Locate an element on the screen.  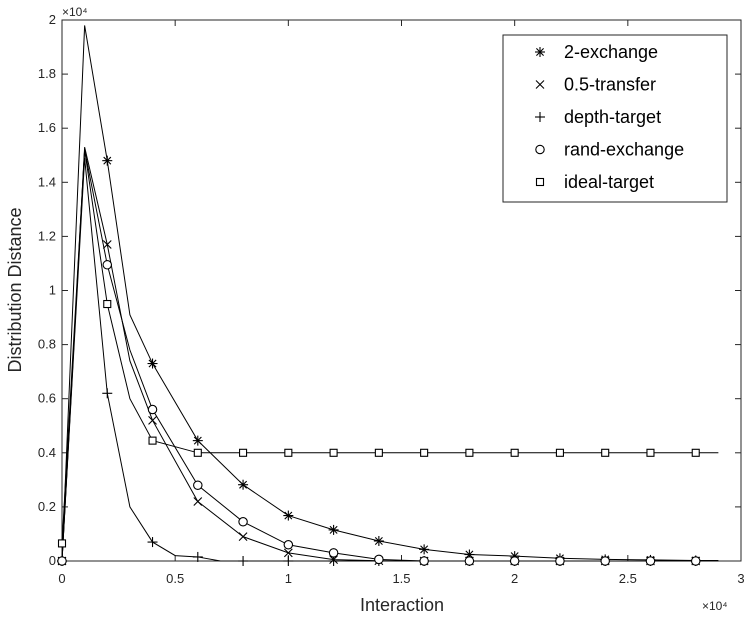
x-tick-label: 2 is located at coordinates (514, 578).